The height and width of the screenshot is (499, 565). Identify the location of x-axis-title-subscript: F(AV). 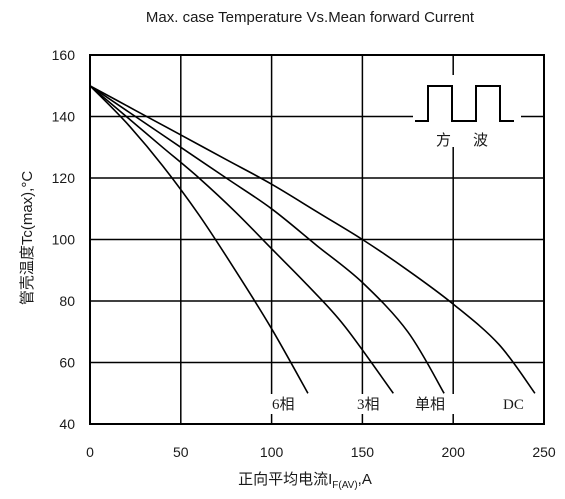
(344, 485).